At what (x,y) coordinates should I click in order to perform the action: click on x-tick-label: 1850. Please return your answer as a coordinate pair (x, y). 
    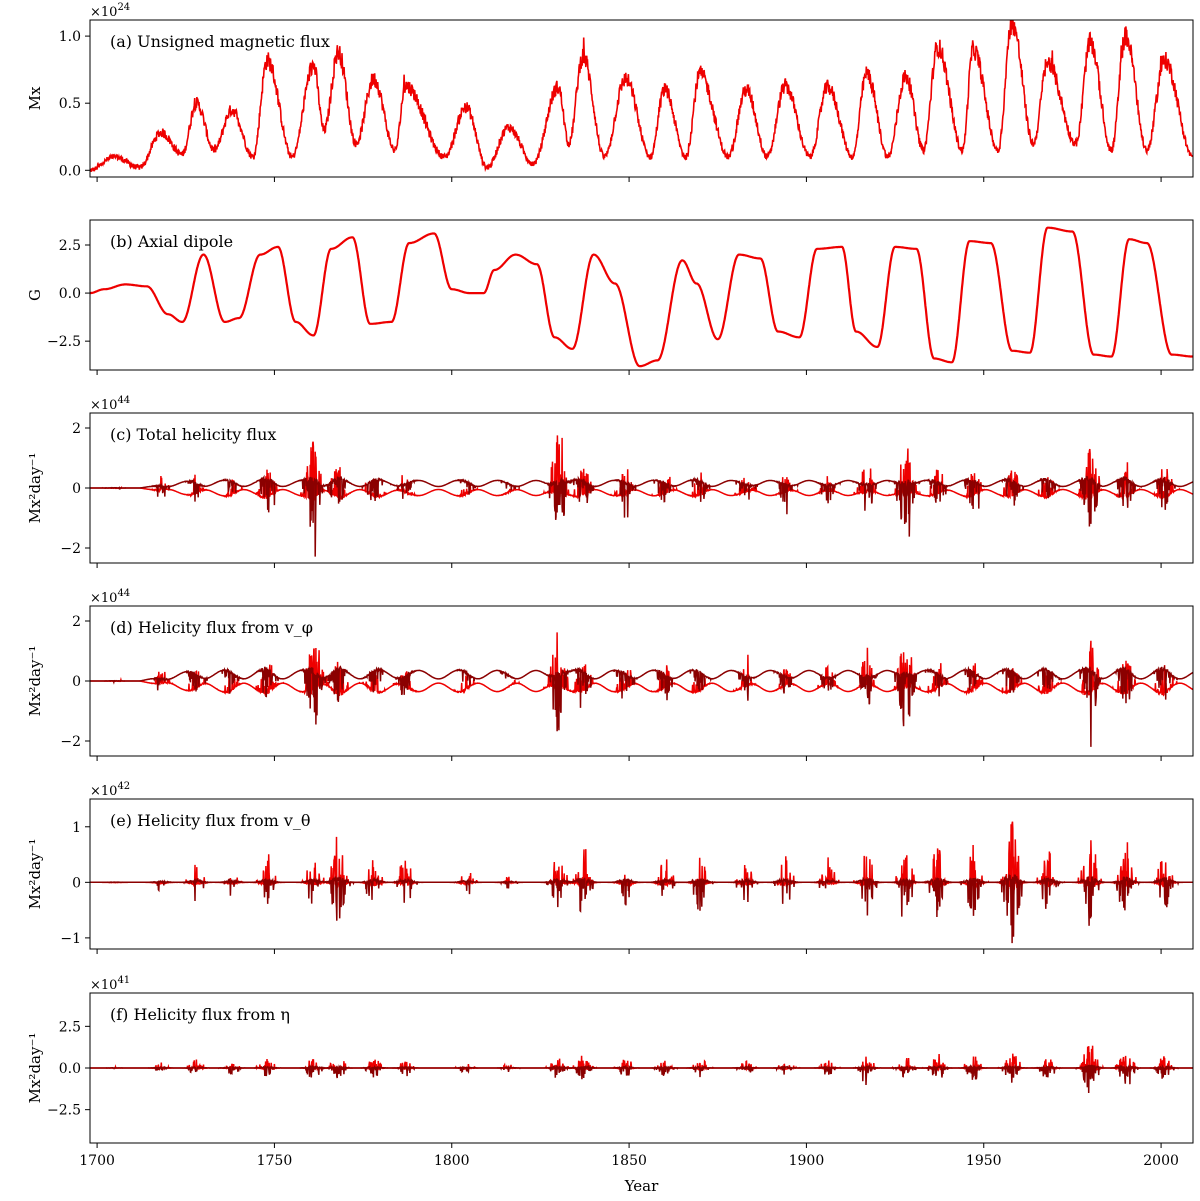
    Looking at the image, I should click on (629, 1161).